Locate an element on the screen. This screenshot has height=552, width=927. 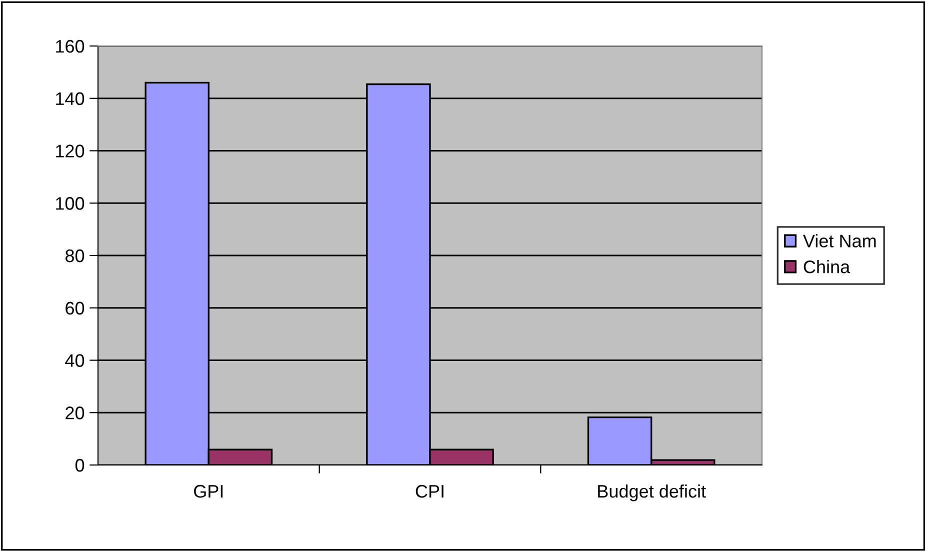
y-tick-label: 40 is located at coordinates (74, 360).